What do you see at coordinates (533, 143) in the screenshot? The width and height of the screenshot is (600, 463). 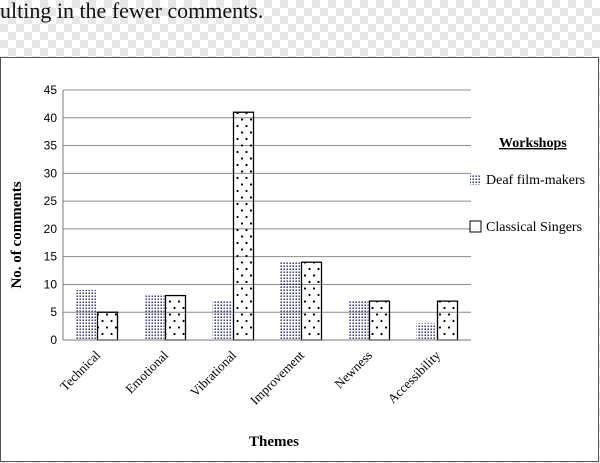 I see `legend-title: Workshops` at bounding box center [533, 143].